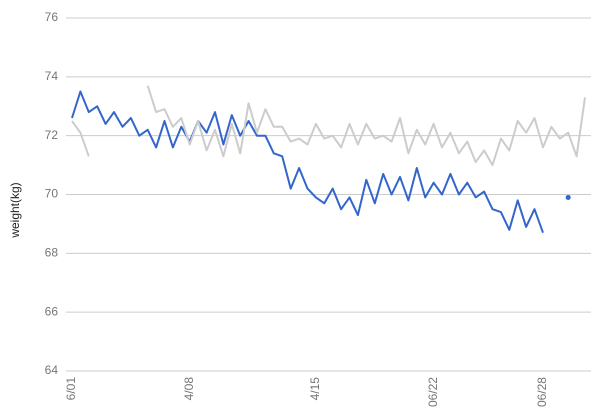  Describe the element at coordinates (52, 253) in the screenshot. I see `y-tick-label: 68` at that location.